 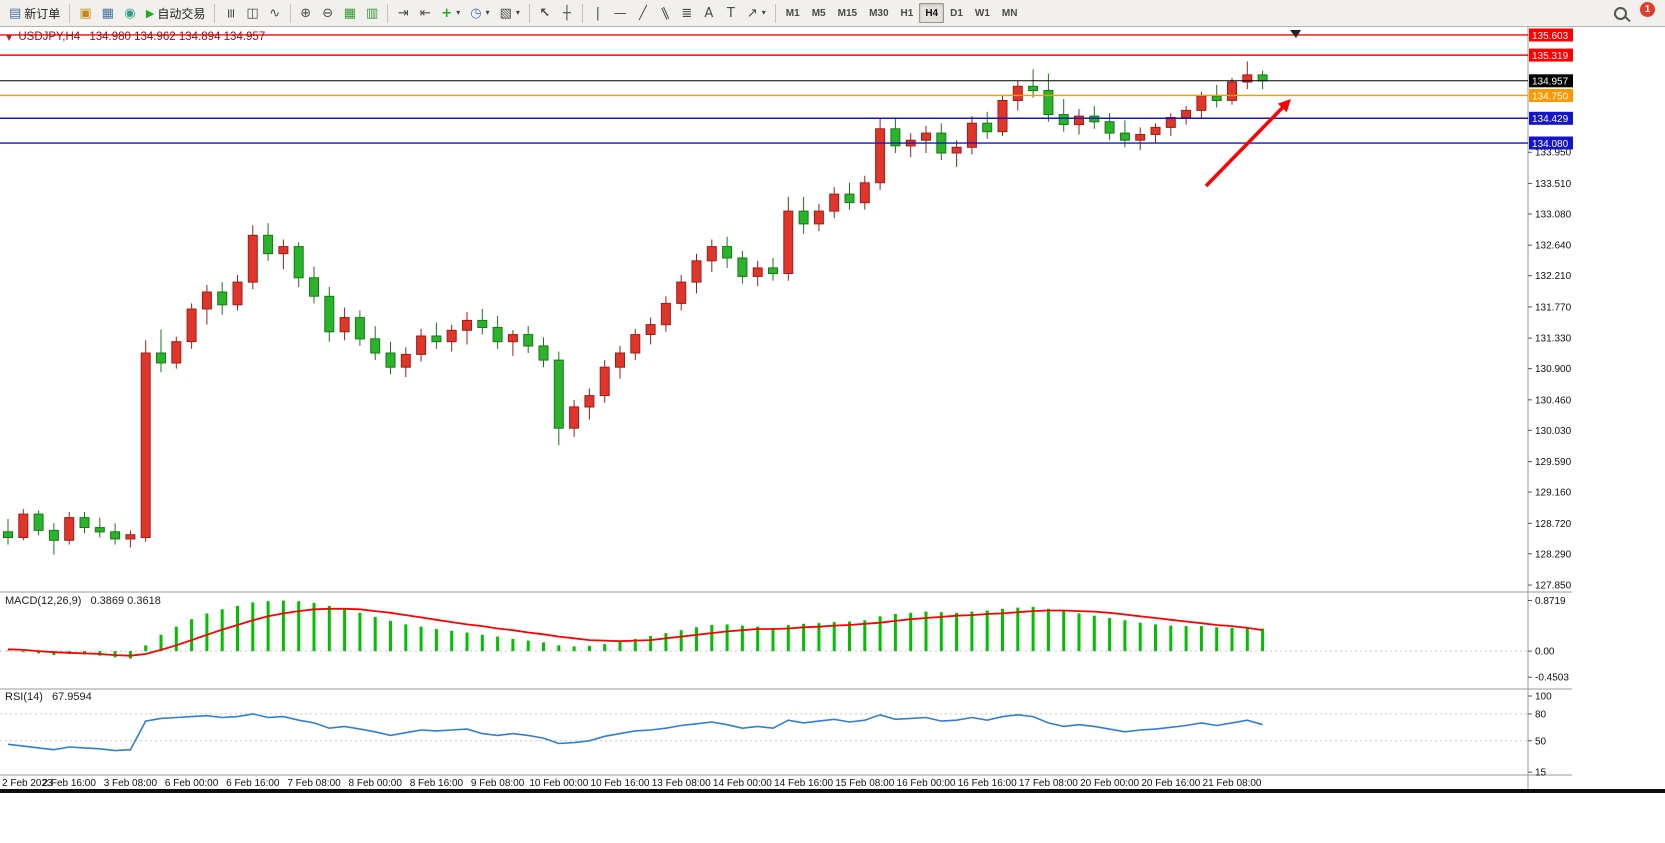 What do you see at coordinates (108, 13) in the screenshot?
I see `chart-windows-button: ▦` at bounding box center [108, 13].